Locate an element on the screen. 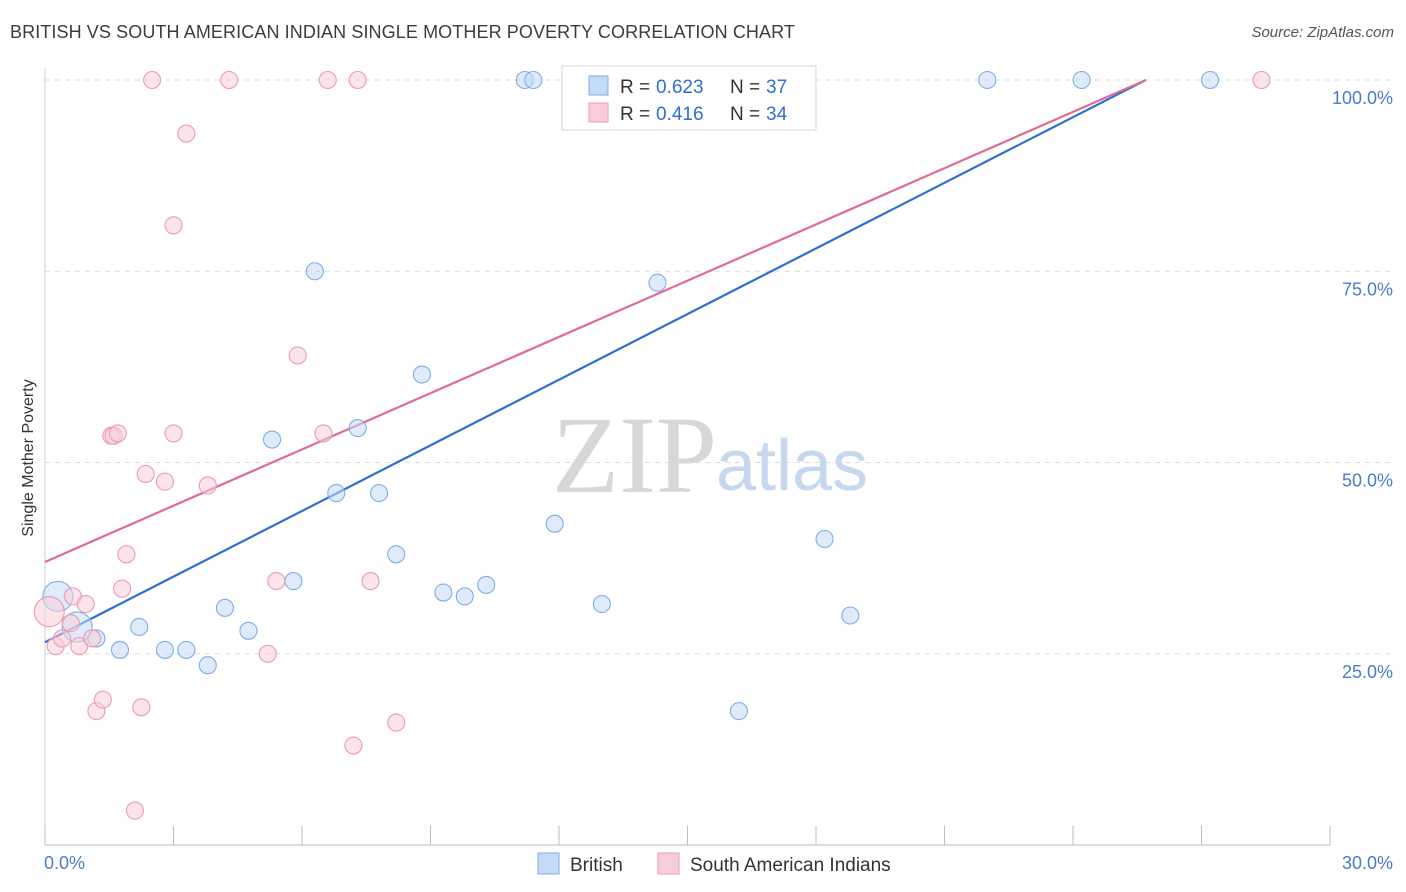 The height and width of the screenshot is (892, 1406). y-tick-label: 50.0% is located at coordinates (1367, 481).